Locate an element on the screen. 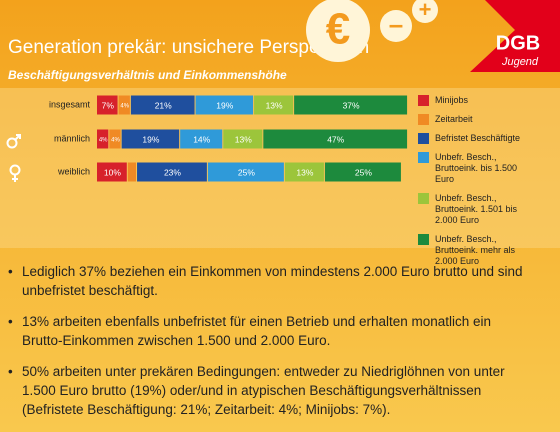 This screenshot has width=560, height=432. value-label: 21% is located at coordinates (163, 105).